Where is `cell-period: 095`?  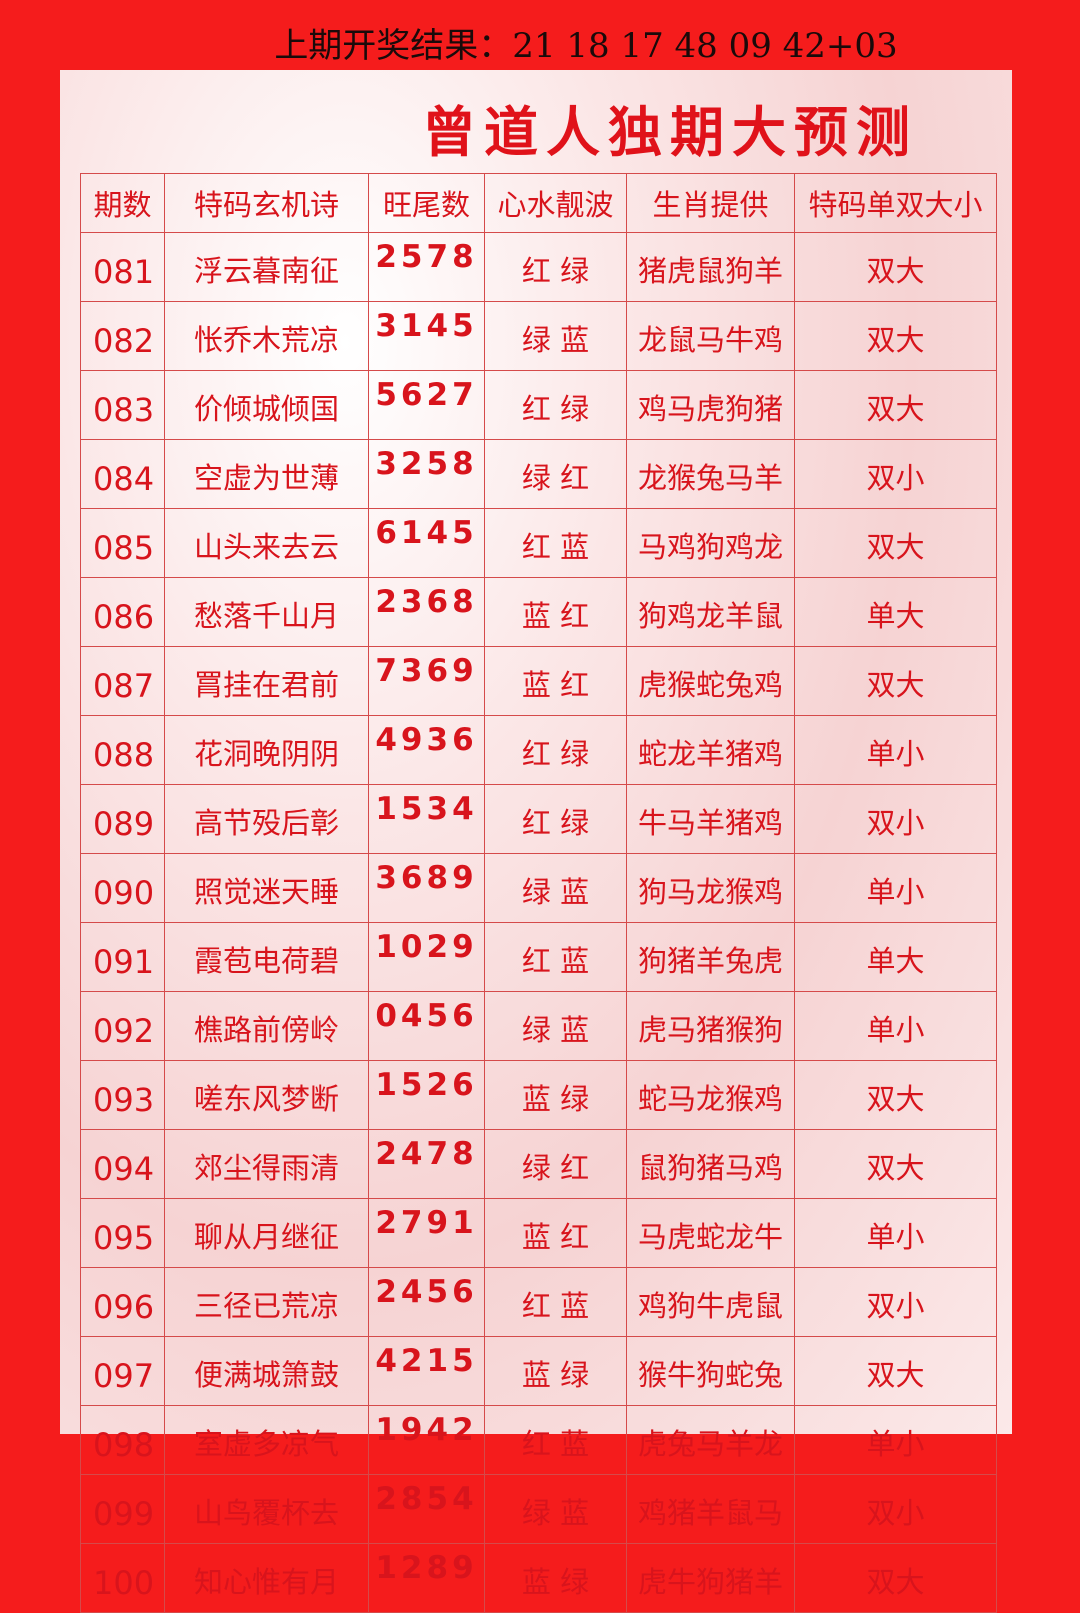 cell-period: 095 is located at coordinates (122, 1233).